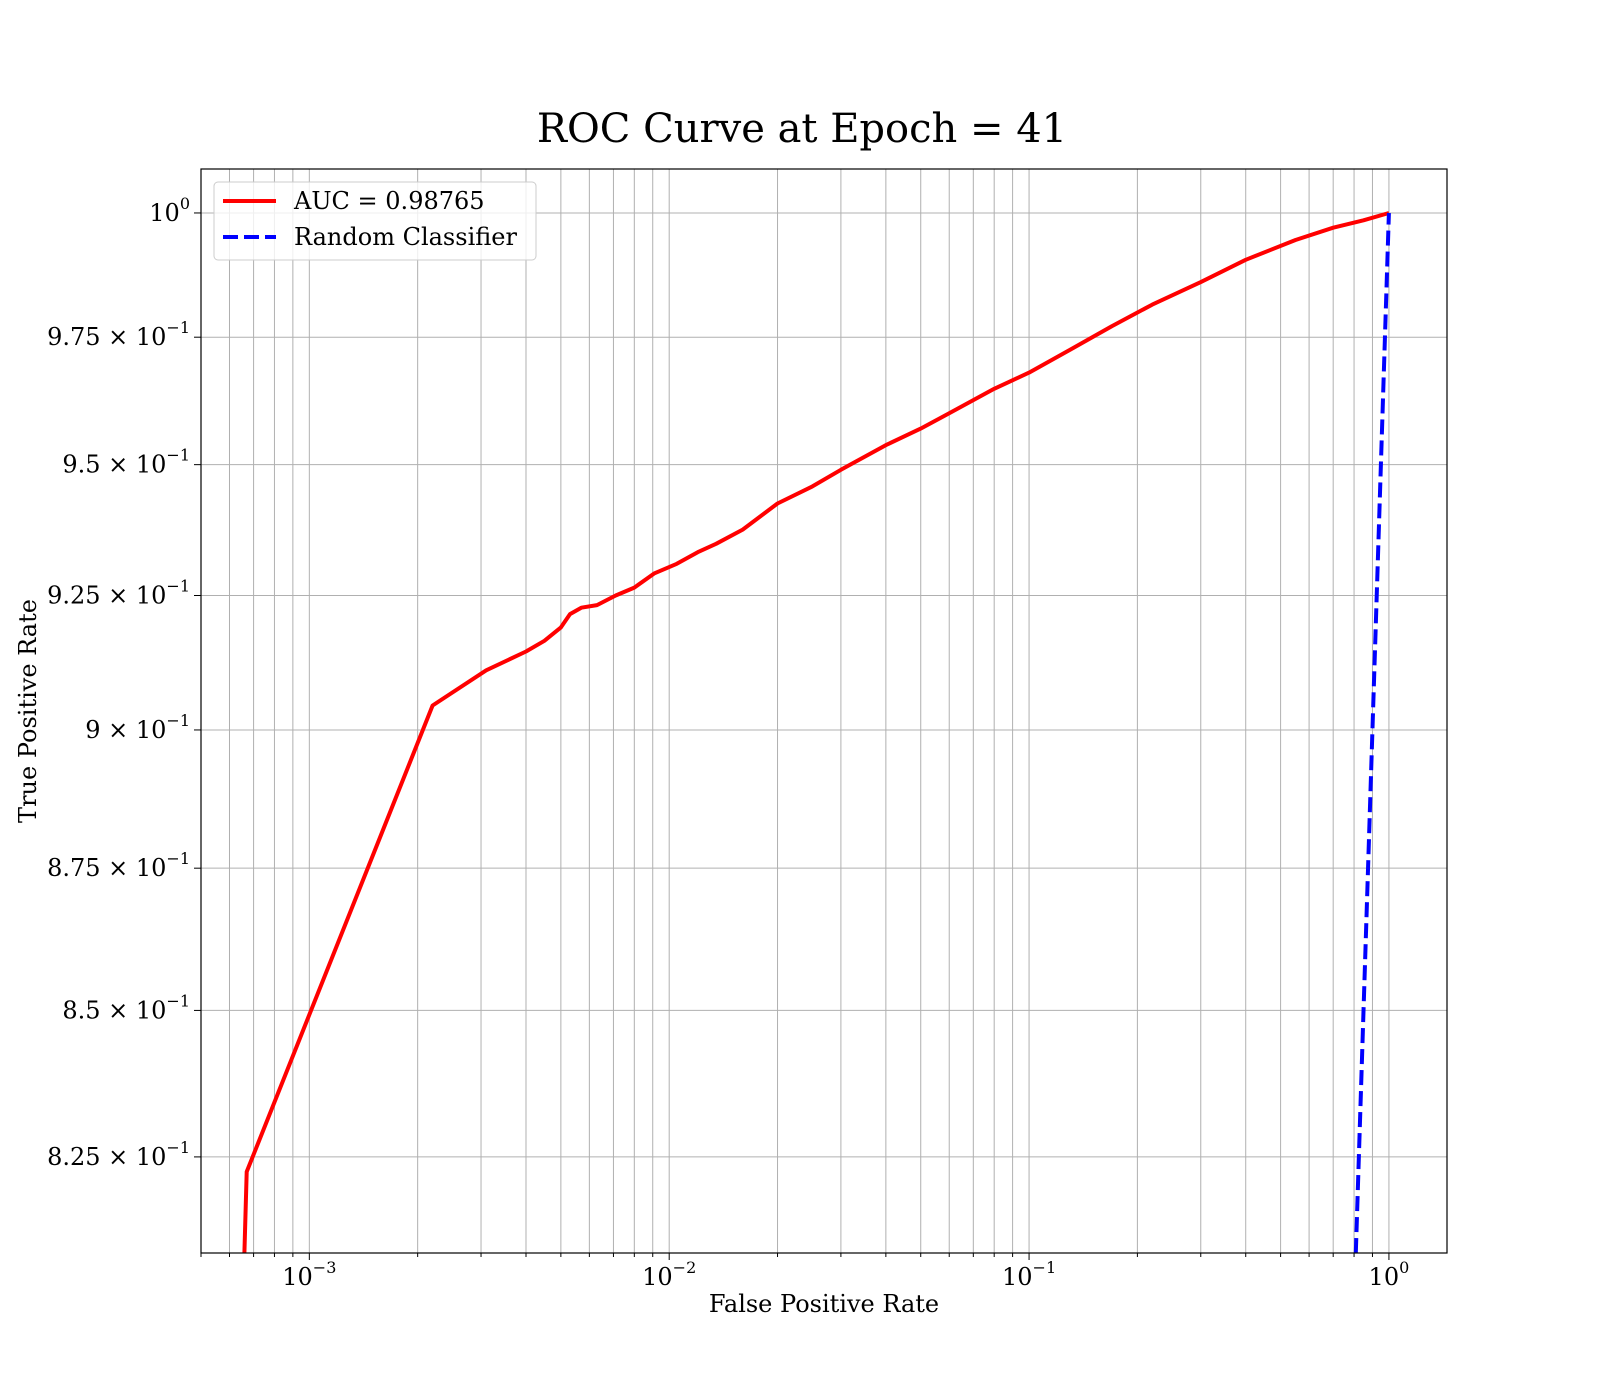 This screenshot has height=1400, width=1600. Describe the element at coordinates (126, 1007) in the screenshot. I see `y-tick-label: 8.5 × 10⁻¹` at that location.